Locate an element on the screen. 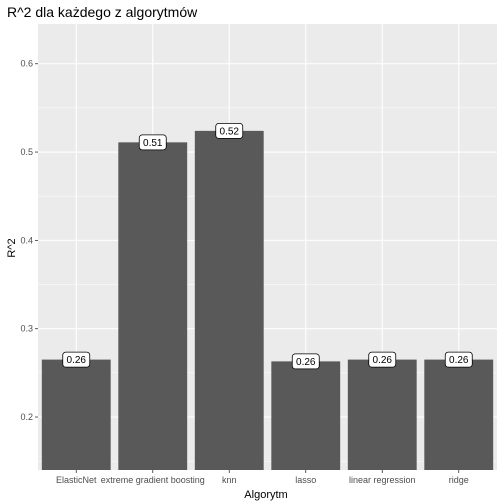 This screenshot has height=504, width=504. x-tick-label: ElasticNet is located at coordinates (76, 480).